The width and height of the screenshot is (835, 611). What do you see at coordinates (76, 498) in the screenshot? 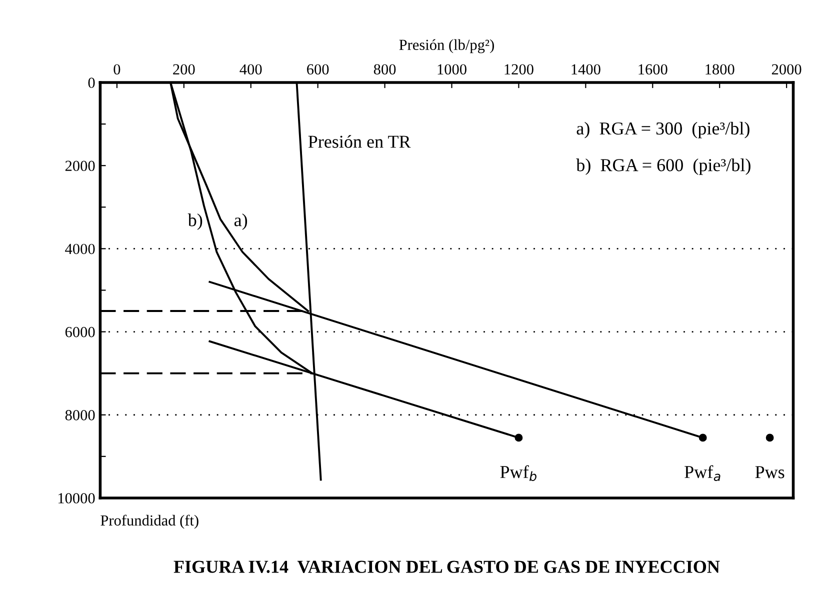
I see `y-tick-label: 10000` at bounding box center [76, 498].